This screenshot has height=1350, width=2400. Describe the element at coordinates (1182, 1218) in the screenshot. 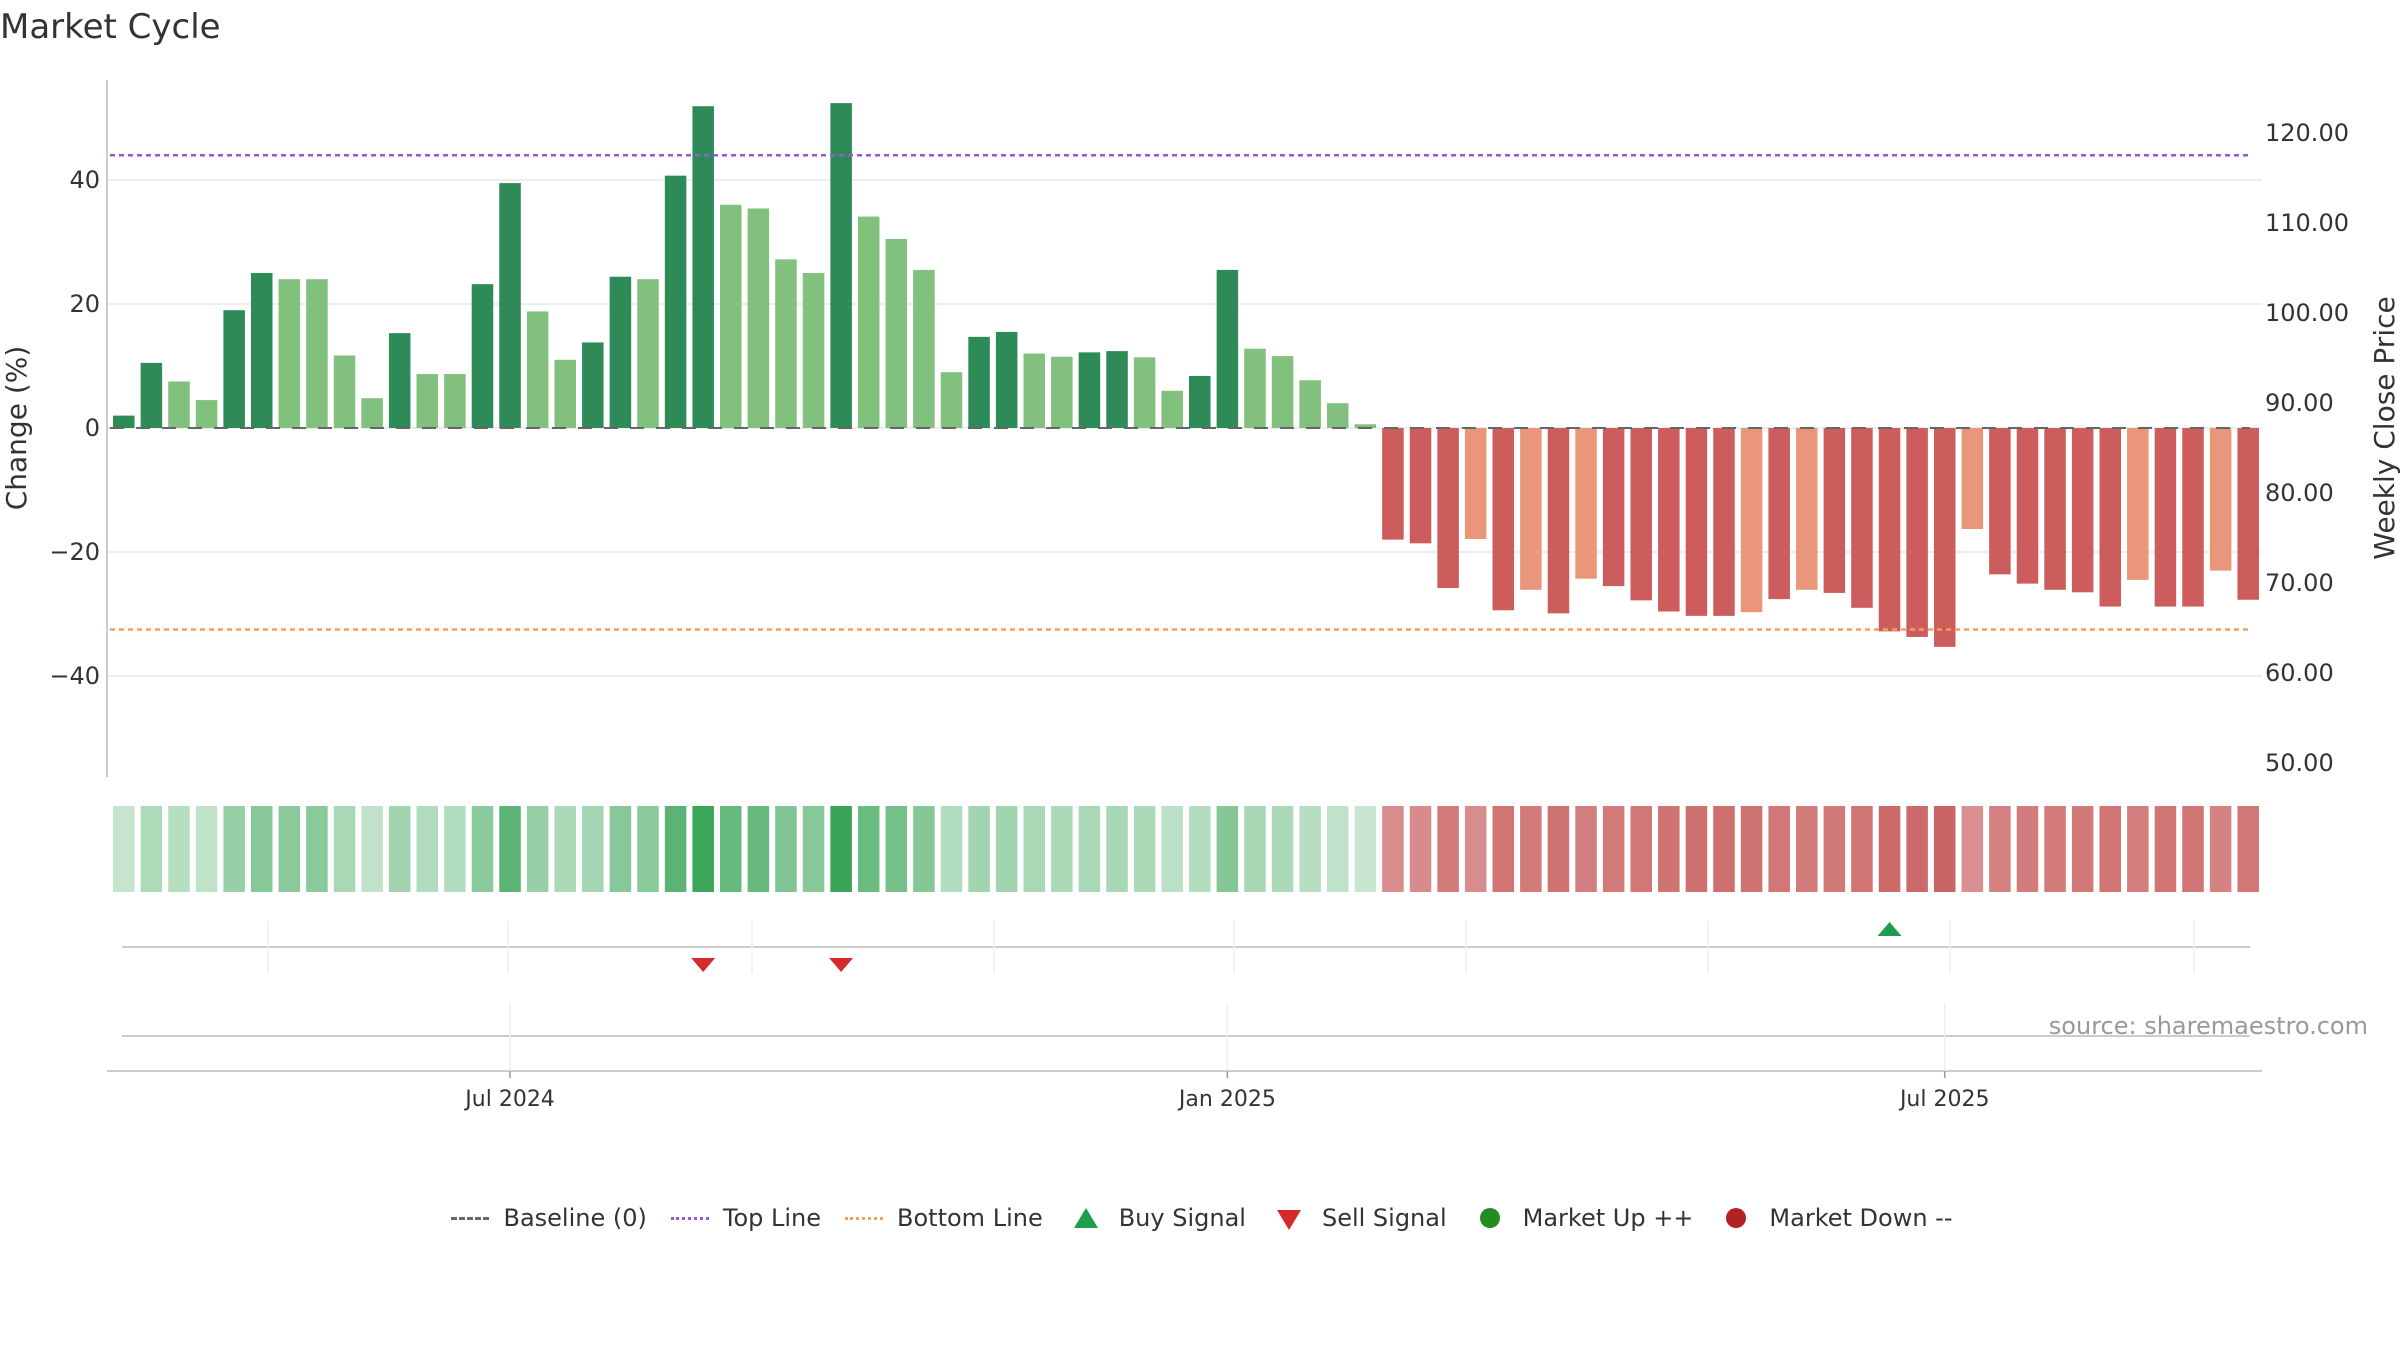

I see `legend-label: Buy Signal` at that location.